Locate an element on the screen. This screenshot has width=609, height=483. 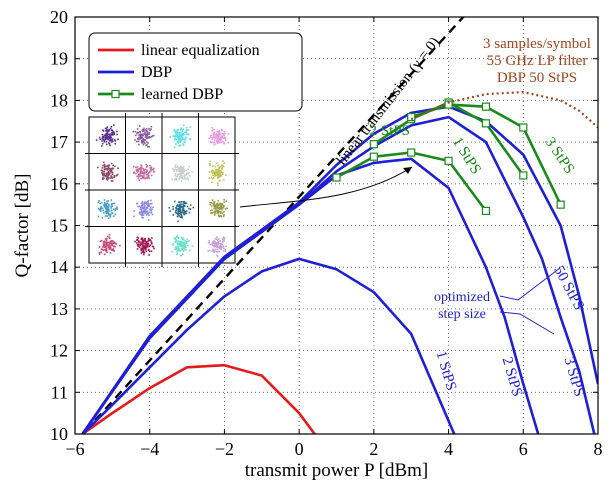
annotation-label: 1 StPS is located at coordinates (466, 155).